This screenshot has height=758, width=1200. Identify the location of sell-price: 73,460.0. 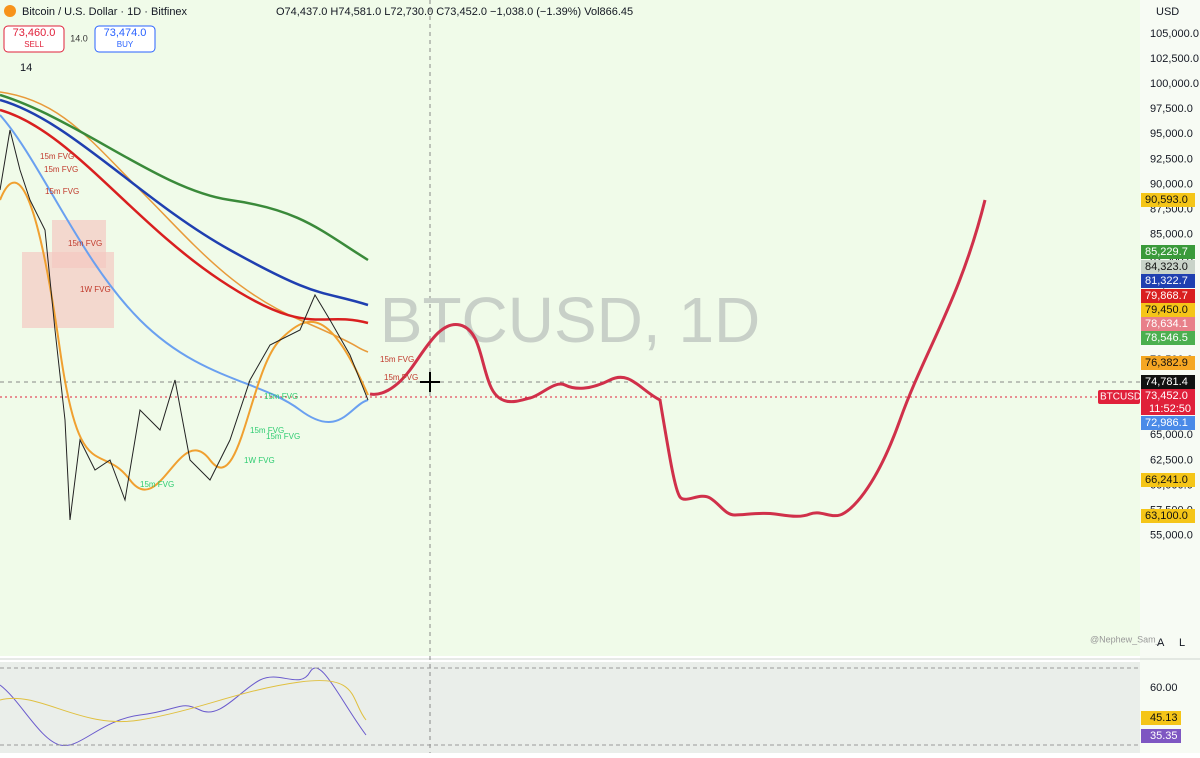
(34, 33).